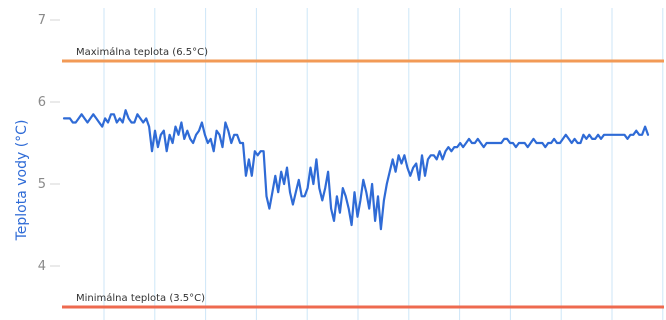  I want to click on reference-line-label-1: Minimálna teplota (3.5°C), so click(140, 298).